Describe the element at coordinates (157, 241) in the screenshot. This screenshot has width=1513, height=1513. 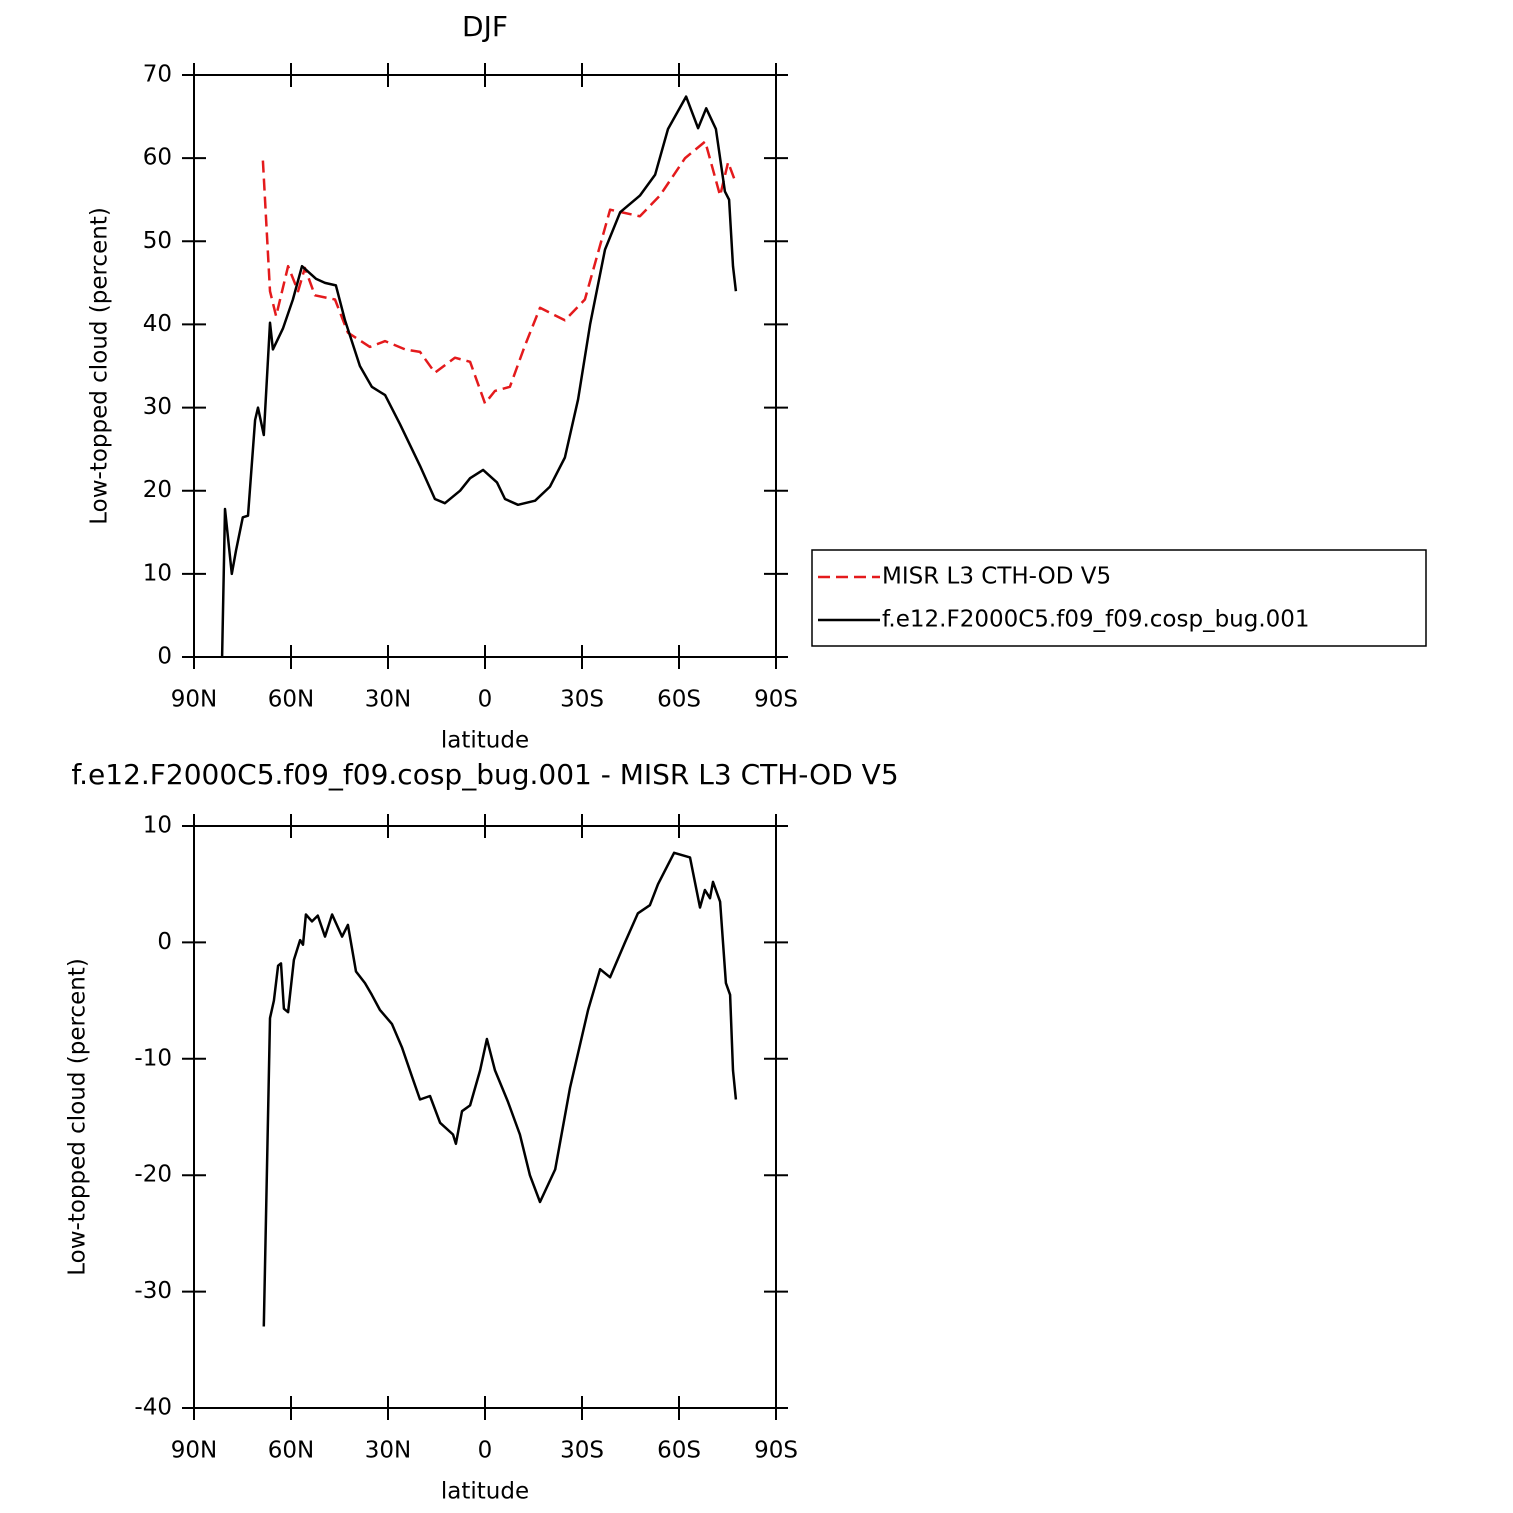
I see `y-tick-label: 50` at that location.